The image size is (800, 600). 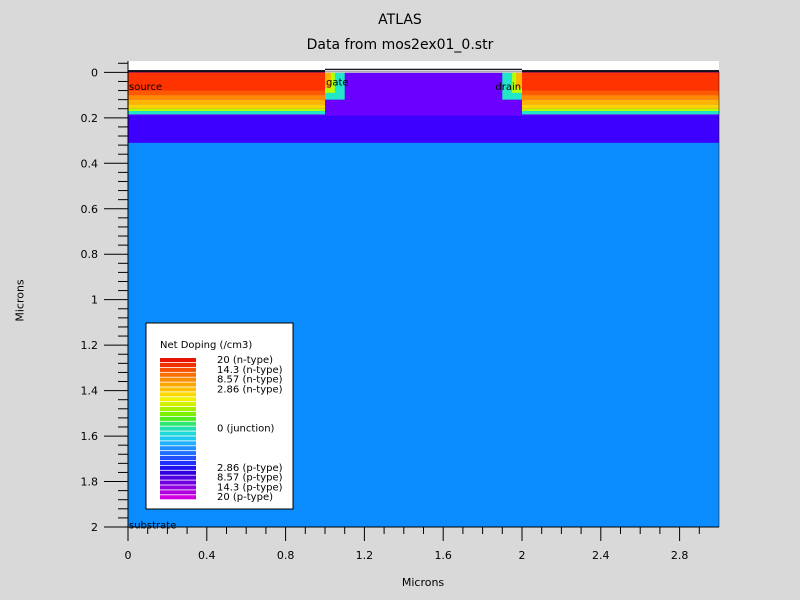 I want to click on source-lateral-inner, so click(x=328, y=80).